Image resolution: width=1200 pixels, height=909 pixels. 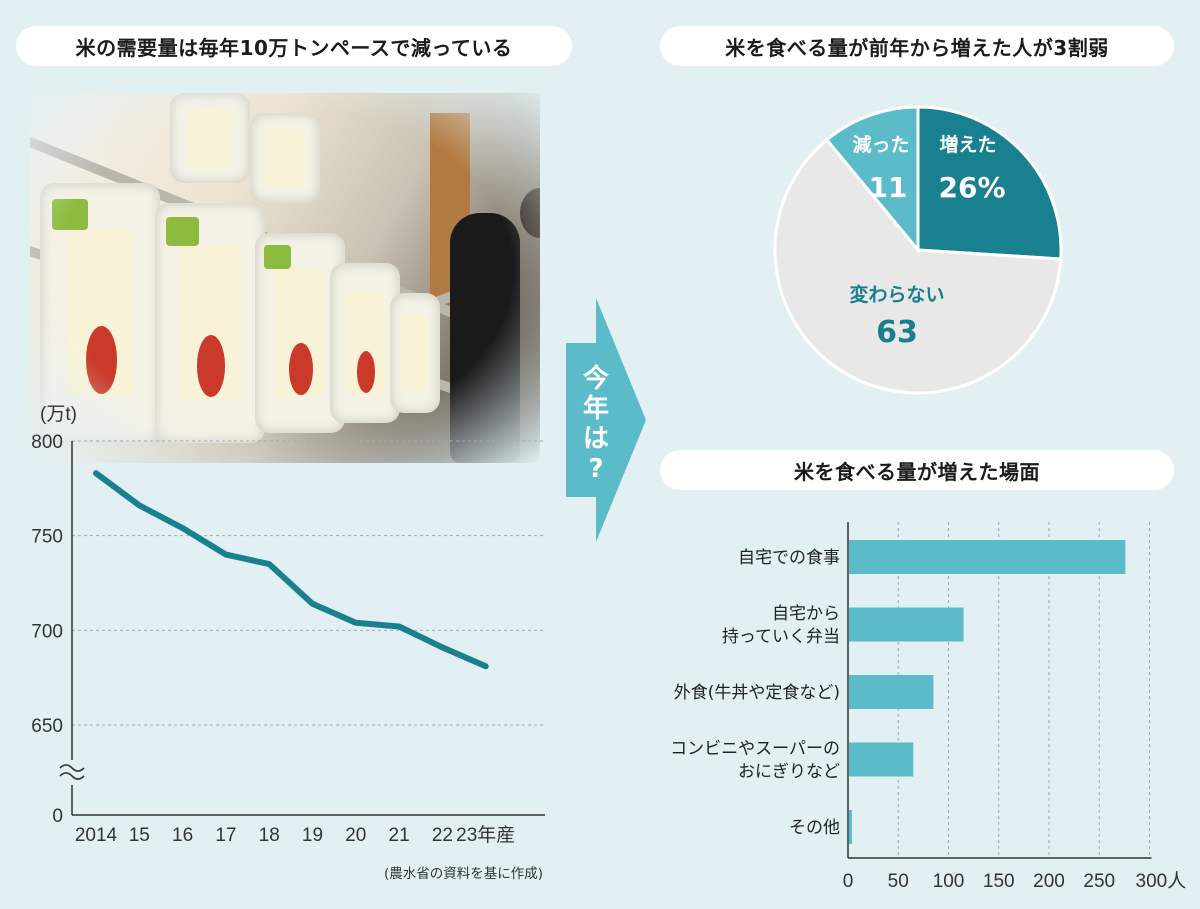 What do you see at coordinates (442, 835) in the screenshot?
I see `line-x-tick-label: 22` at bounding box center [442, 835].